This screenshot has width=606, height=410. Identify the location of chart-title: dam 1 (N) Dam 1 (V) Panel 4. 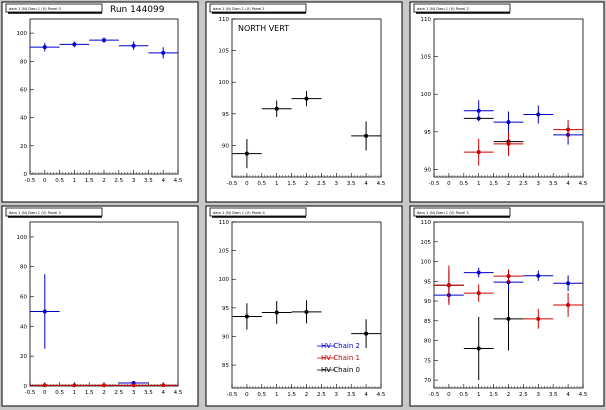
(239, 213).